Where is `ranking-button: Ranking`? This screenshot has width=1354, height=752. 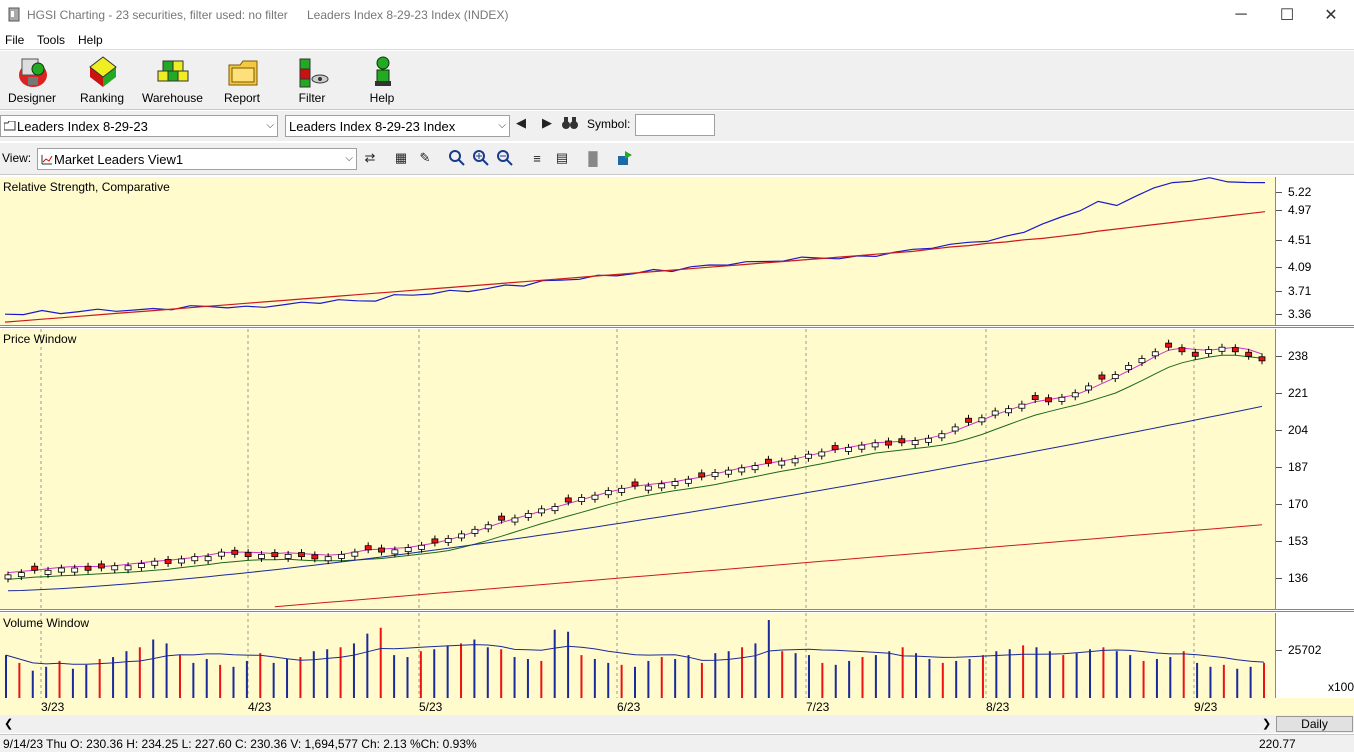
ranking-button: Ranking is located at coordinates (102, 80).